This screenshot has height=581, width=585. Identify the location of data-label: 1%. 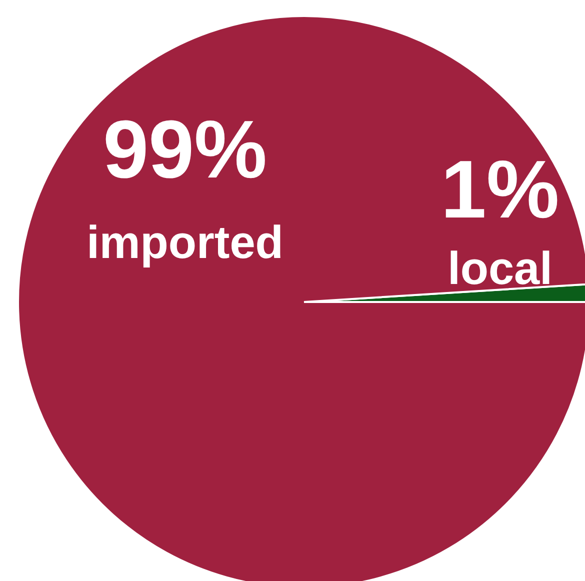
(500, 190).